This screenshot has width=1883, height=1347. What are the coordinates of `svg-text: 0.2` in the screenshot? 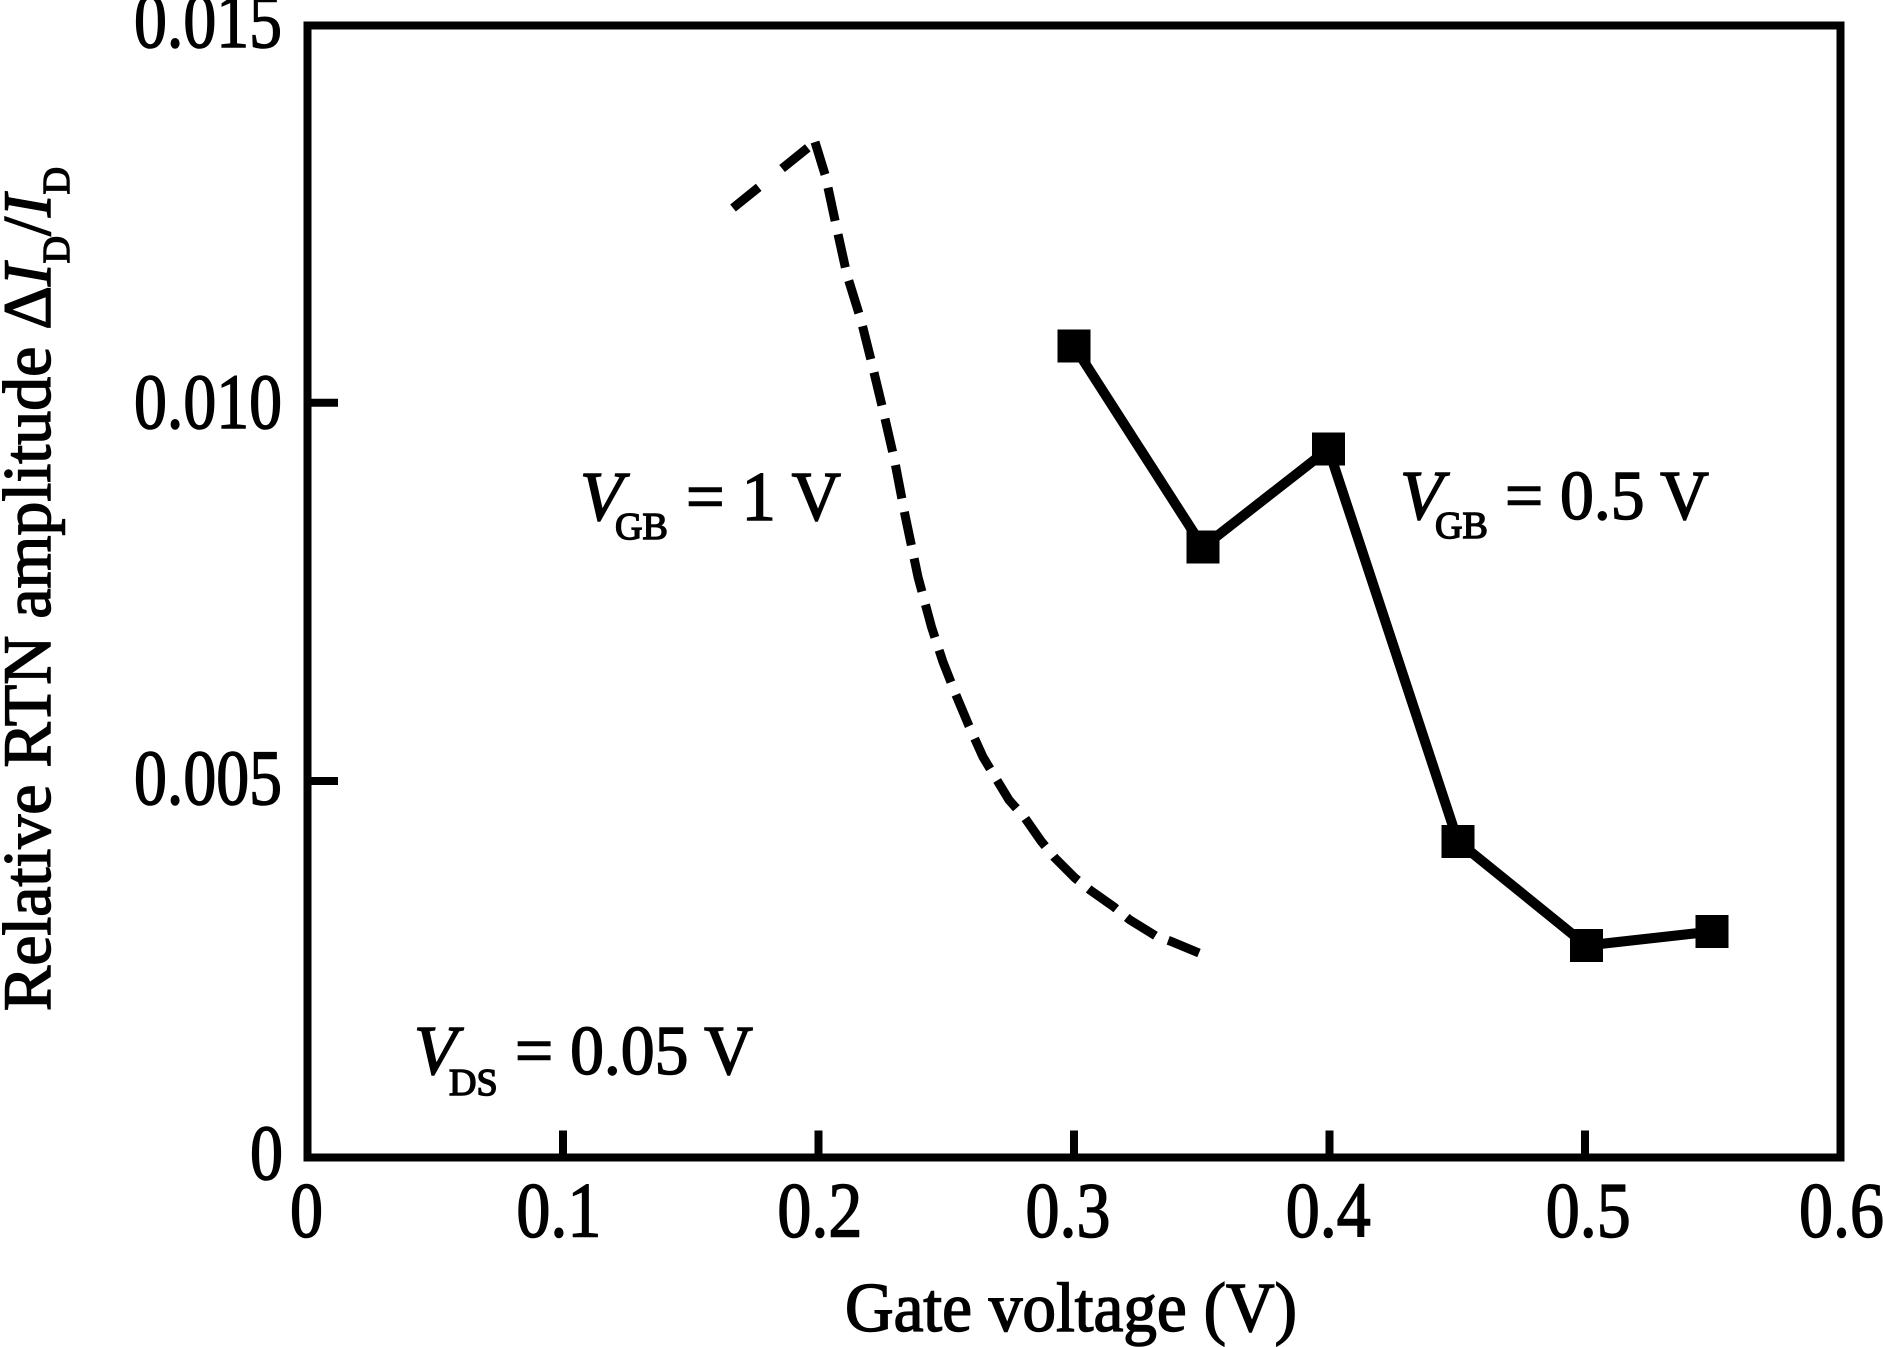 It's located at (819, 1210).